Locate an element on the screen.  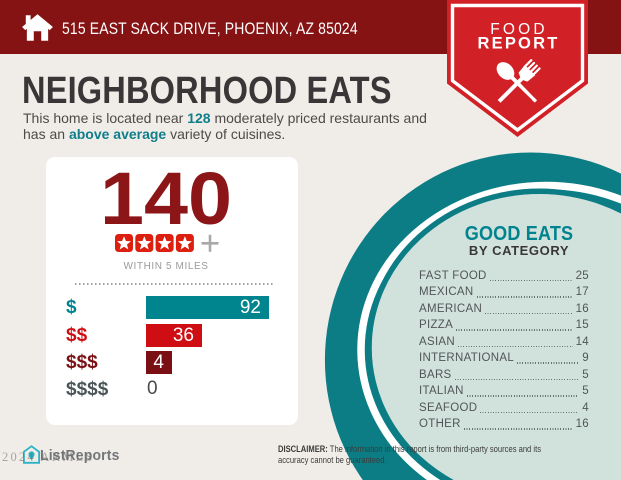
svg-text: REPORT is located at coordinates (519, 44).